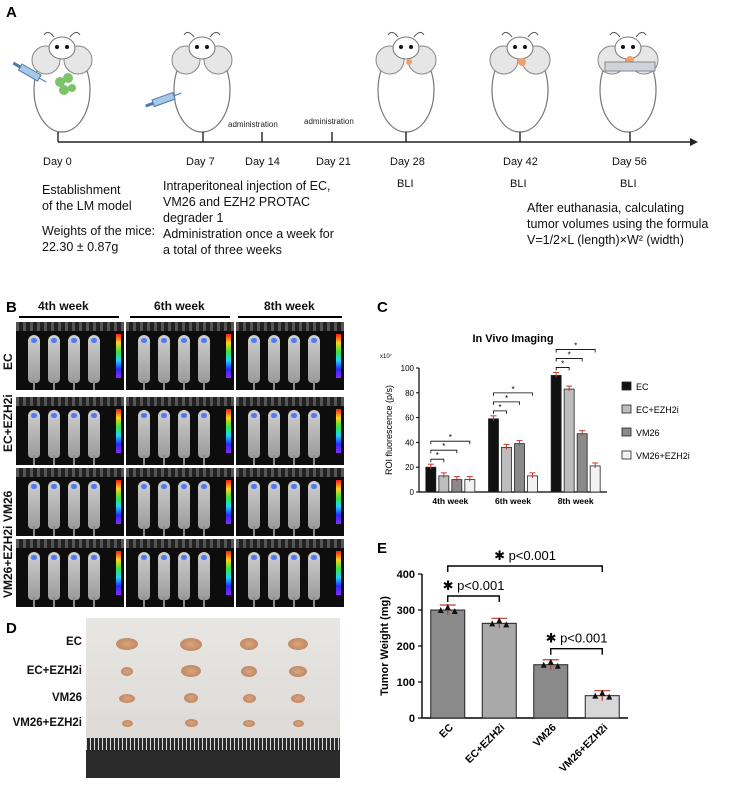 This screenshot has width=744, height=791. I want to click on tumor-row-label-vm26-ezh2i: VM26+EZH2i, so click(47, 723).